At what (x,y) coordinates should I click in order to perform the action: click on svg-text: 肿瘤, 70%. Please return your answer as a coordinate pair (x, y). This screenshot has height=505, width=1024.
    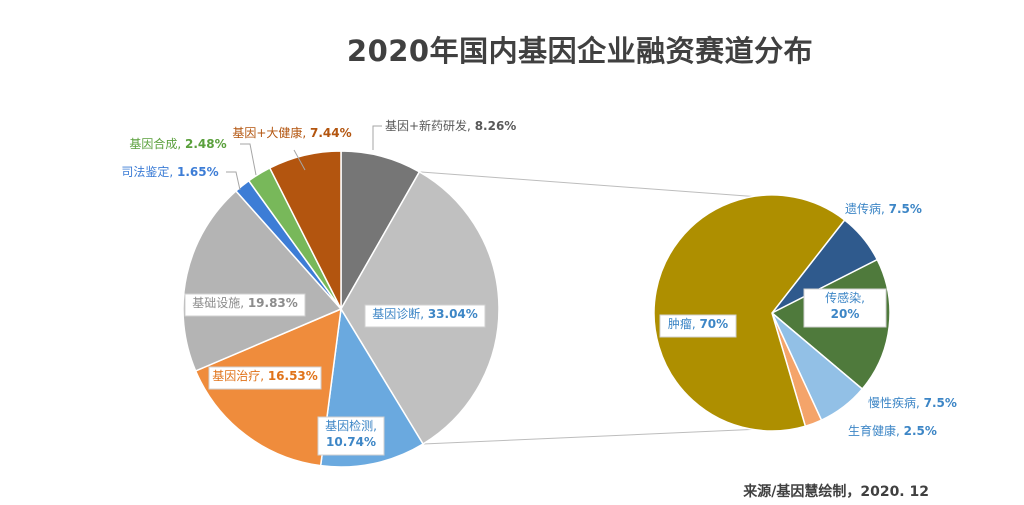
    Looking at the image, I should click on (698, 323).